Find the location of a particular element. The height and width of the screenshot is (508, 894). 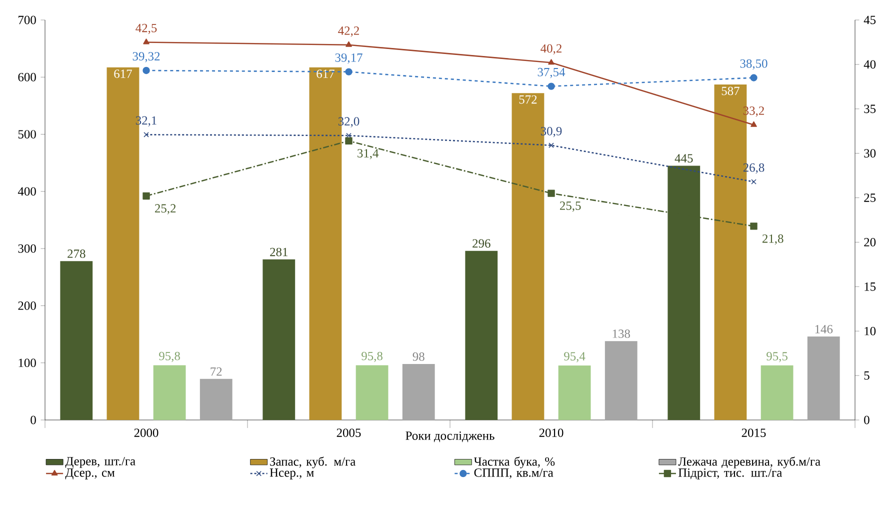

legend-label: Дерев, шт./га is located at coordinates (100, 462).